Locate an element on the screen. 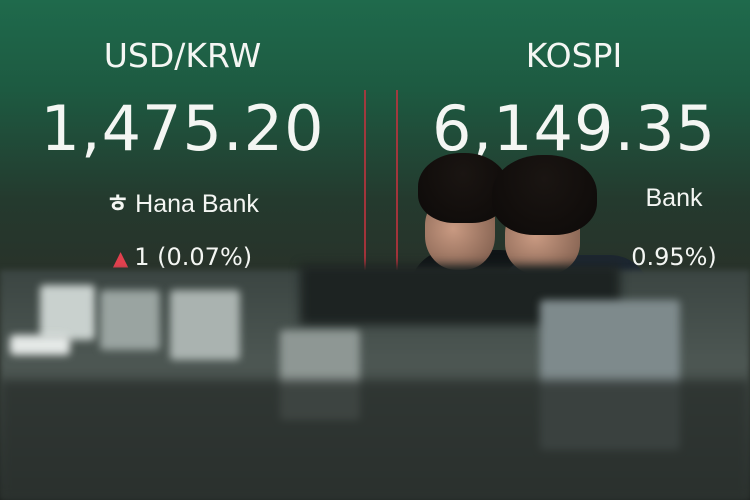 The image size is (750, 500). blurred-keyboard is located at coordinates (40, 345).